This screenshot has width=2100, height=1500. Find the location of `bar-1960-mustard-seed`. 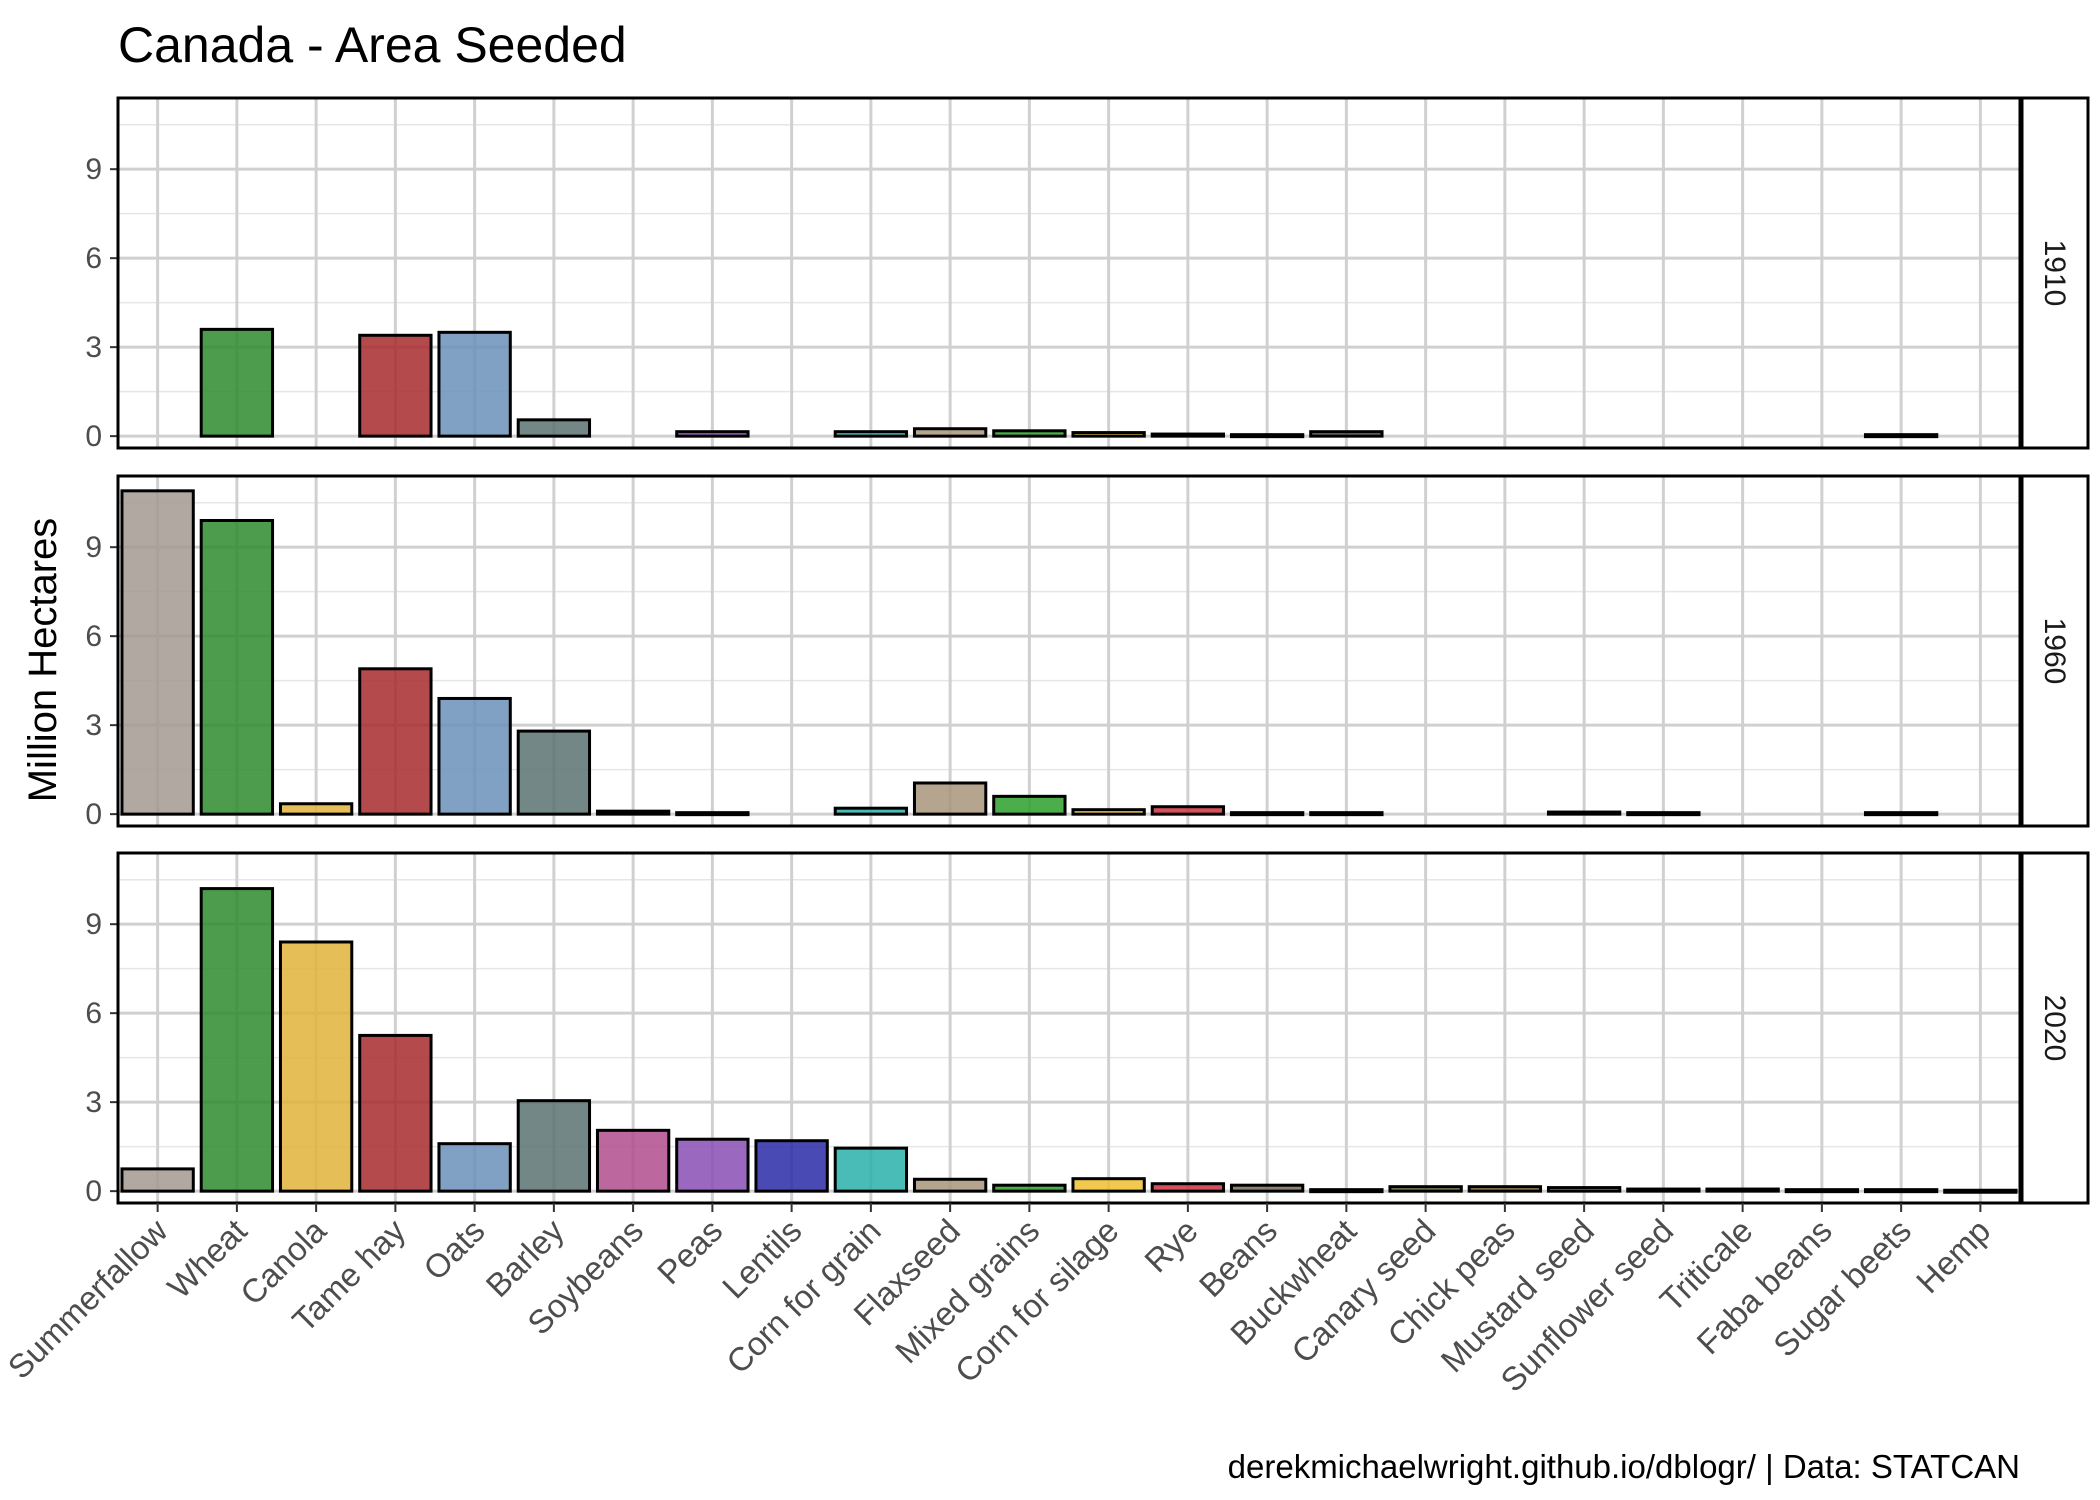

bar-1960-mustard-seed is located at coordinates (1584, 813).